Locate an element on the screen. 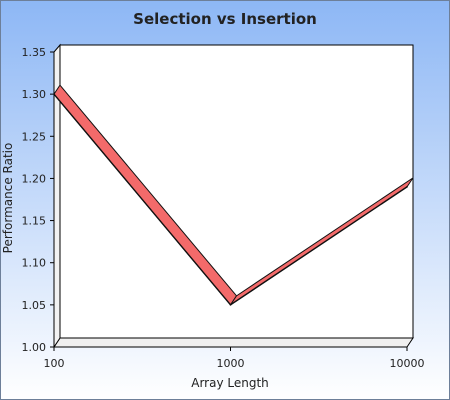  y-tick-label: 1.15 is located at coordinates (34, 221).